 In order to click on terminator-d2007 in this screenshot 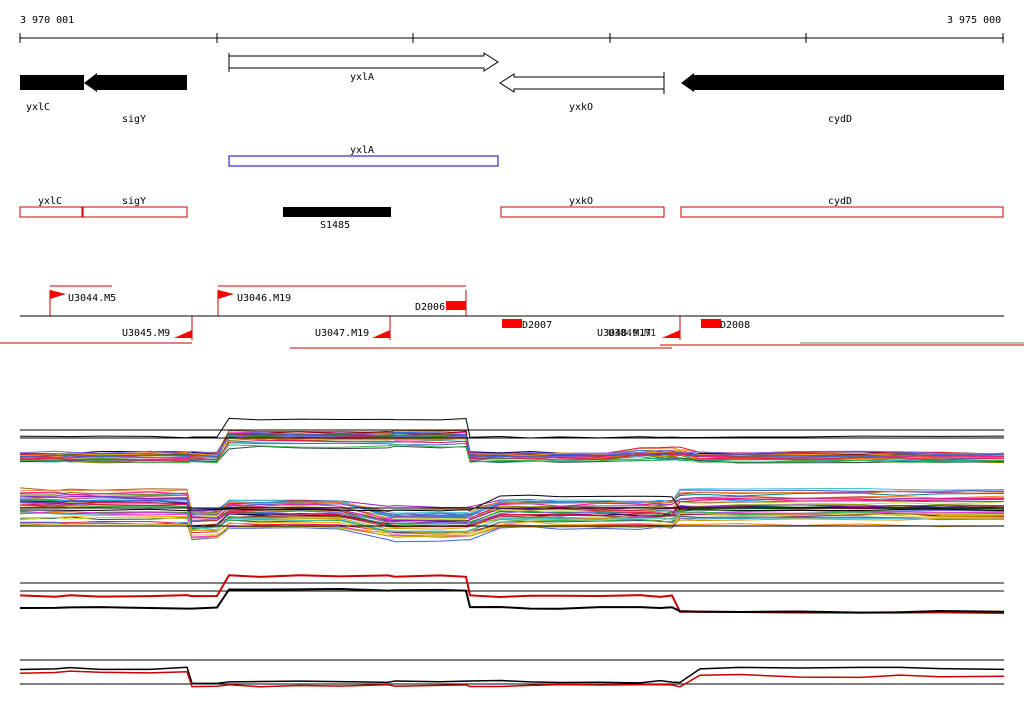, I will do `click(512, 323)`.